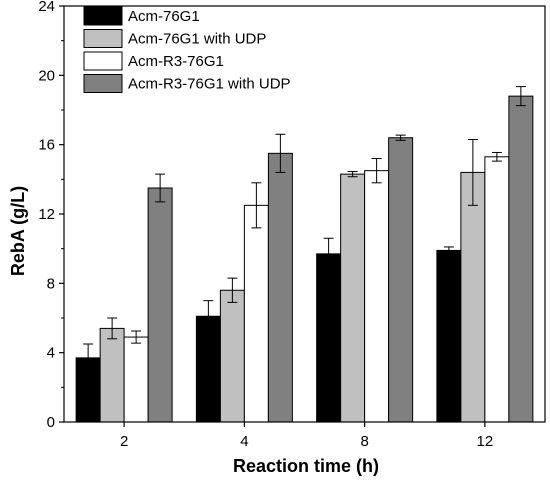 The image size is (550, 481). I want to click on legend-label-1: Acm-76G1, so click(164, 16).